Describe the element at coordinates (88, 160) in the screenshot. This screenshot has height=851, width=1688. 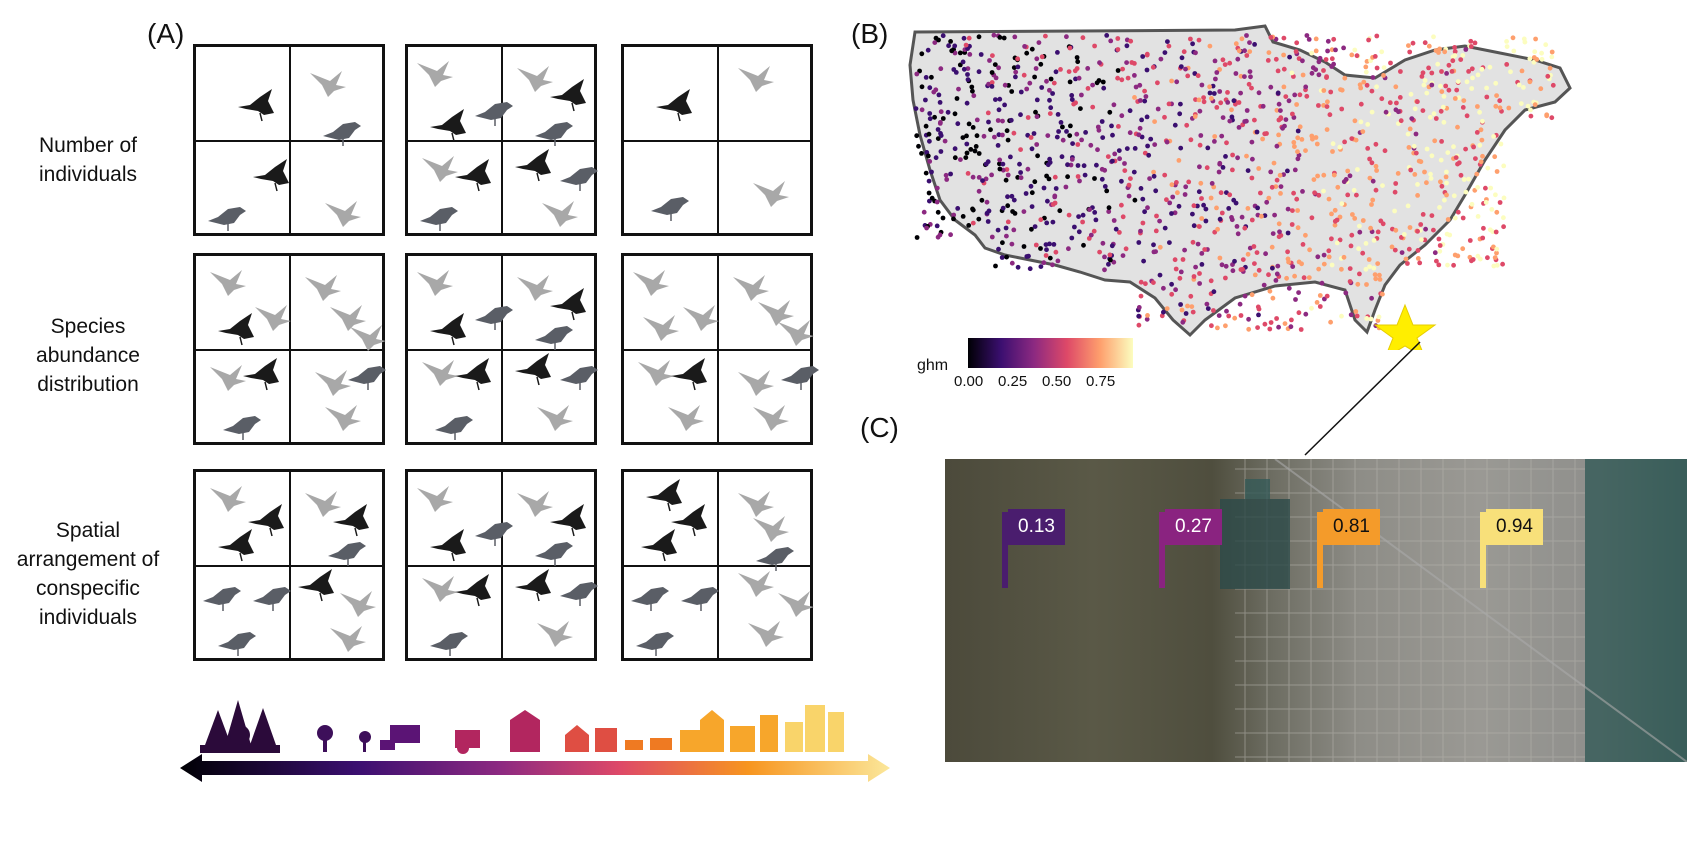
I see `row-label-number-of-individuals: Number of individuals` at that location.